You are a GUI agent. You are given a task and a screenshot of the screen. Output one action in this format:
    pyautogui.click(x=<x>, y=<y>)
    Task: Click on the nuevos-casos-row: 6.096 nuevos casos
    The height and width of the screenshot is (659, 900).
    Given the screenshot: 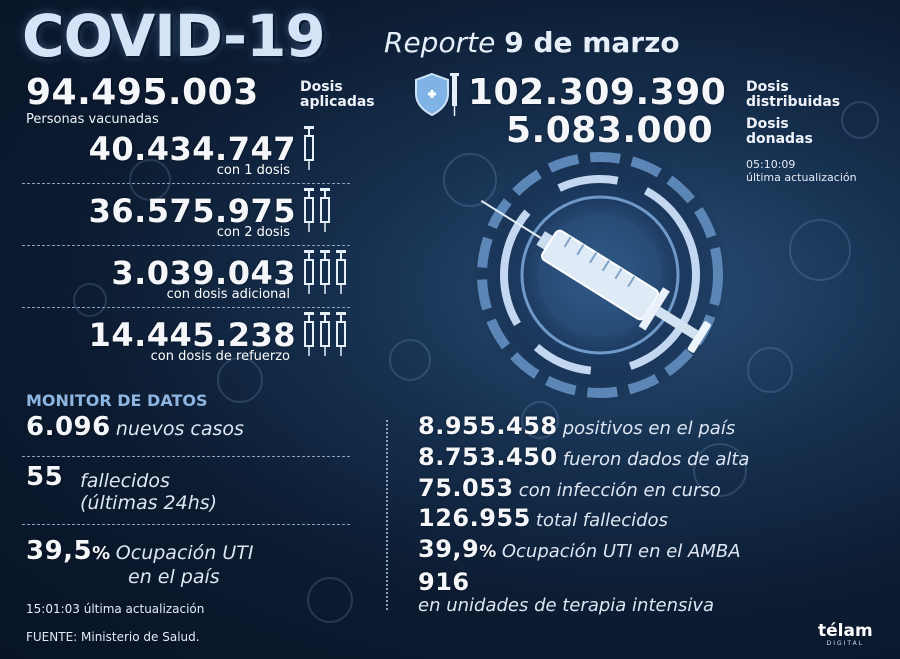 What is the action you would take?
    pyautogui.click(x=135, y=427)
    